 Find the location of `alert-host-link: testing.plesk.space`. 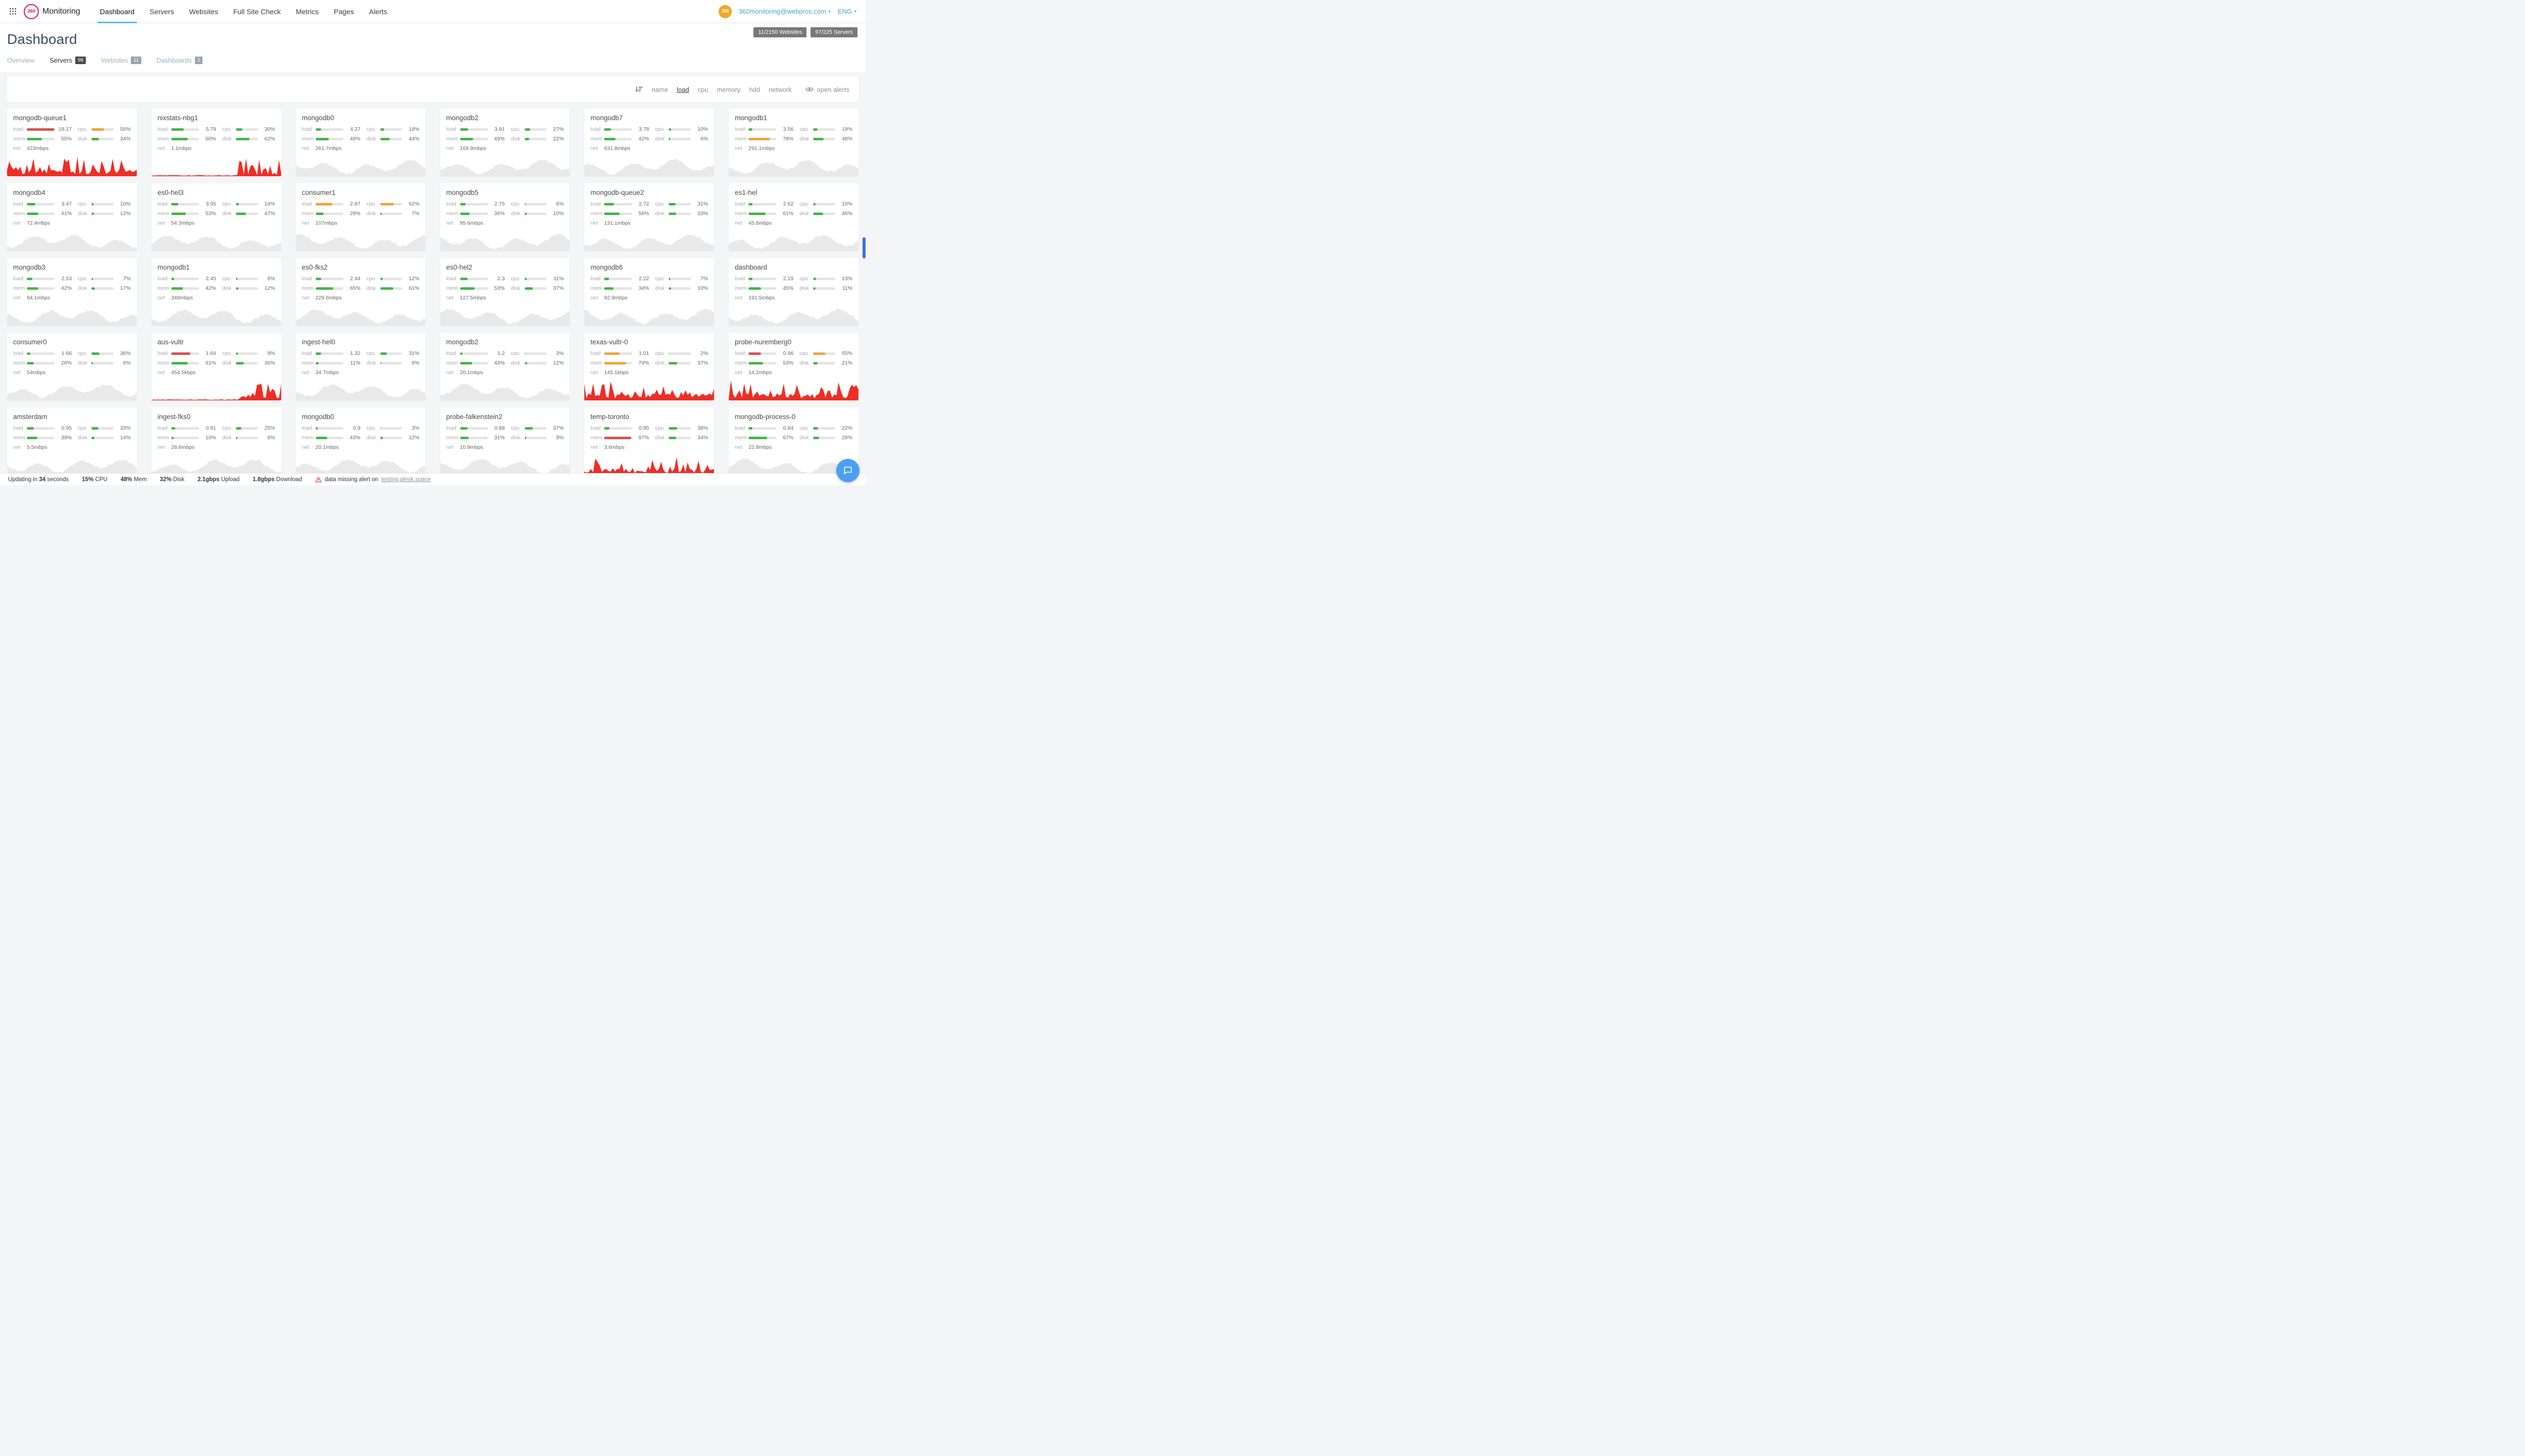

alert-host-link: testing.plesk.space is located at coordinates (406, 479).